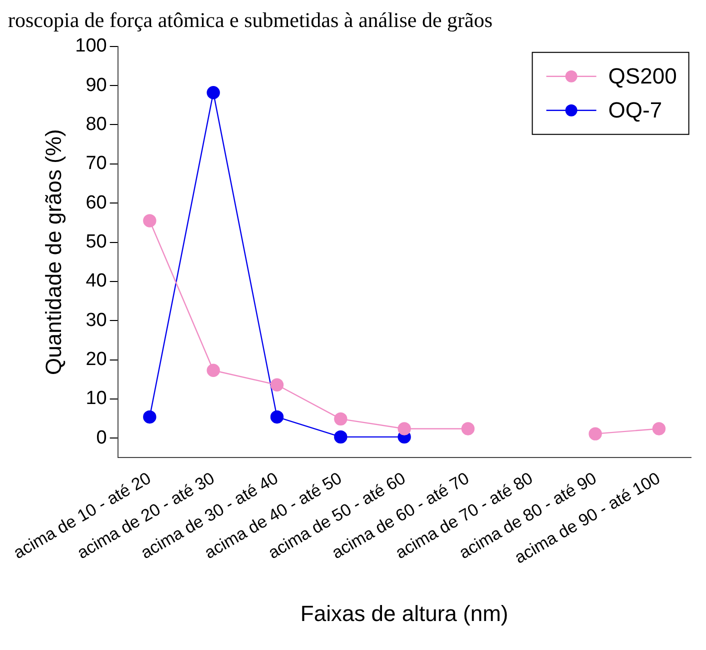 The width and height of the screenshot is (706, 650). Describe the element at coordinates (96, 281) in the screenshot. I see `y-tick-label: 40` at that location.